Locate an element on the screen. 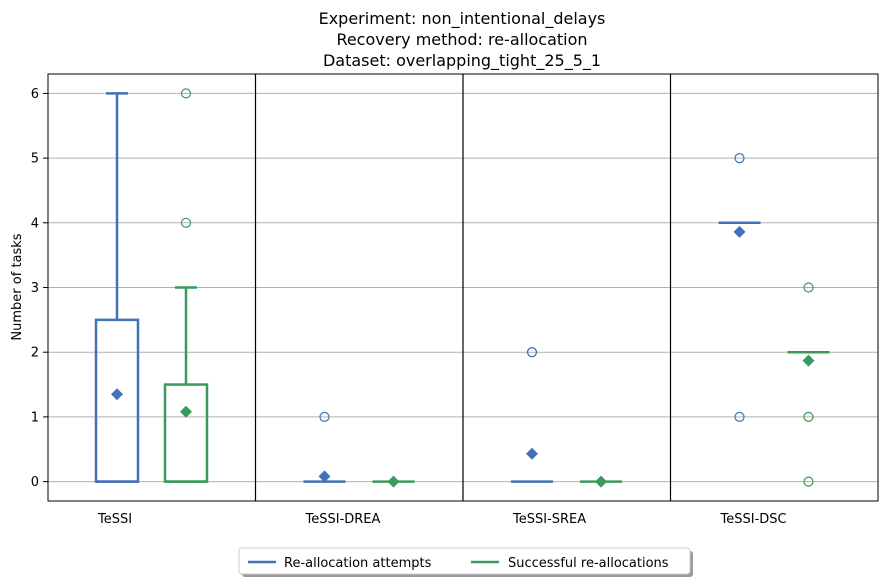 The width and height of the screenshot is (889, 586). y-tick-label: 0 is located at coordinates (35, 482).